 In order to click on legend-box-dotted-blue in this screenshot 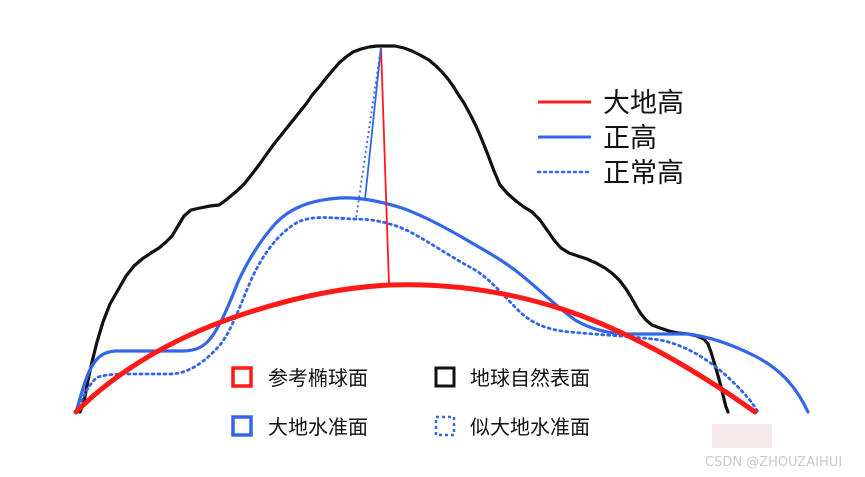, I will do `click(445, 426)`.